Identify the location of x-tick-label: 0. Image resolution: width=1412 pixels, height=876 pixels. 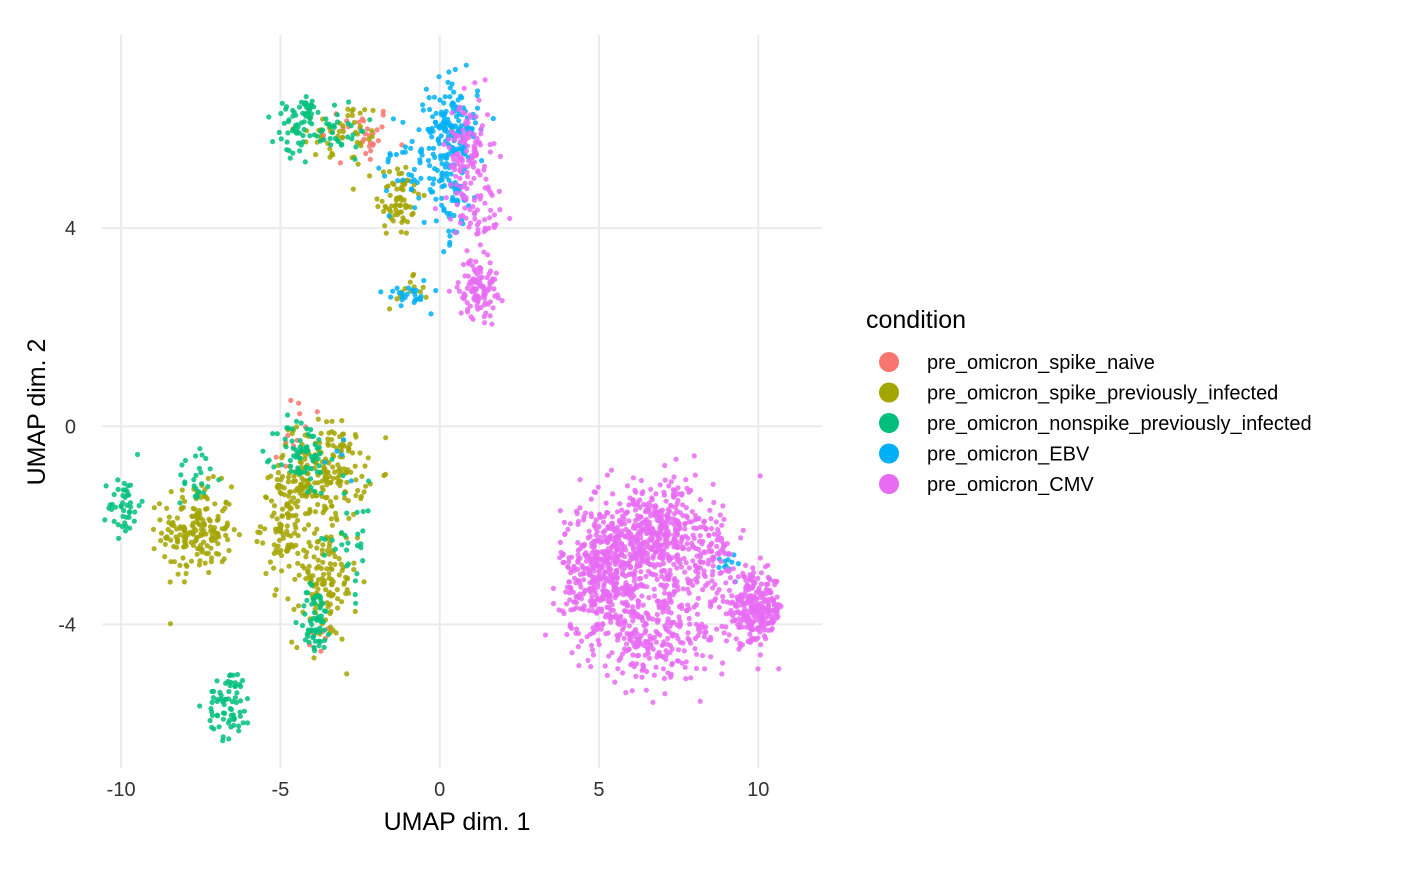
(439, 790).